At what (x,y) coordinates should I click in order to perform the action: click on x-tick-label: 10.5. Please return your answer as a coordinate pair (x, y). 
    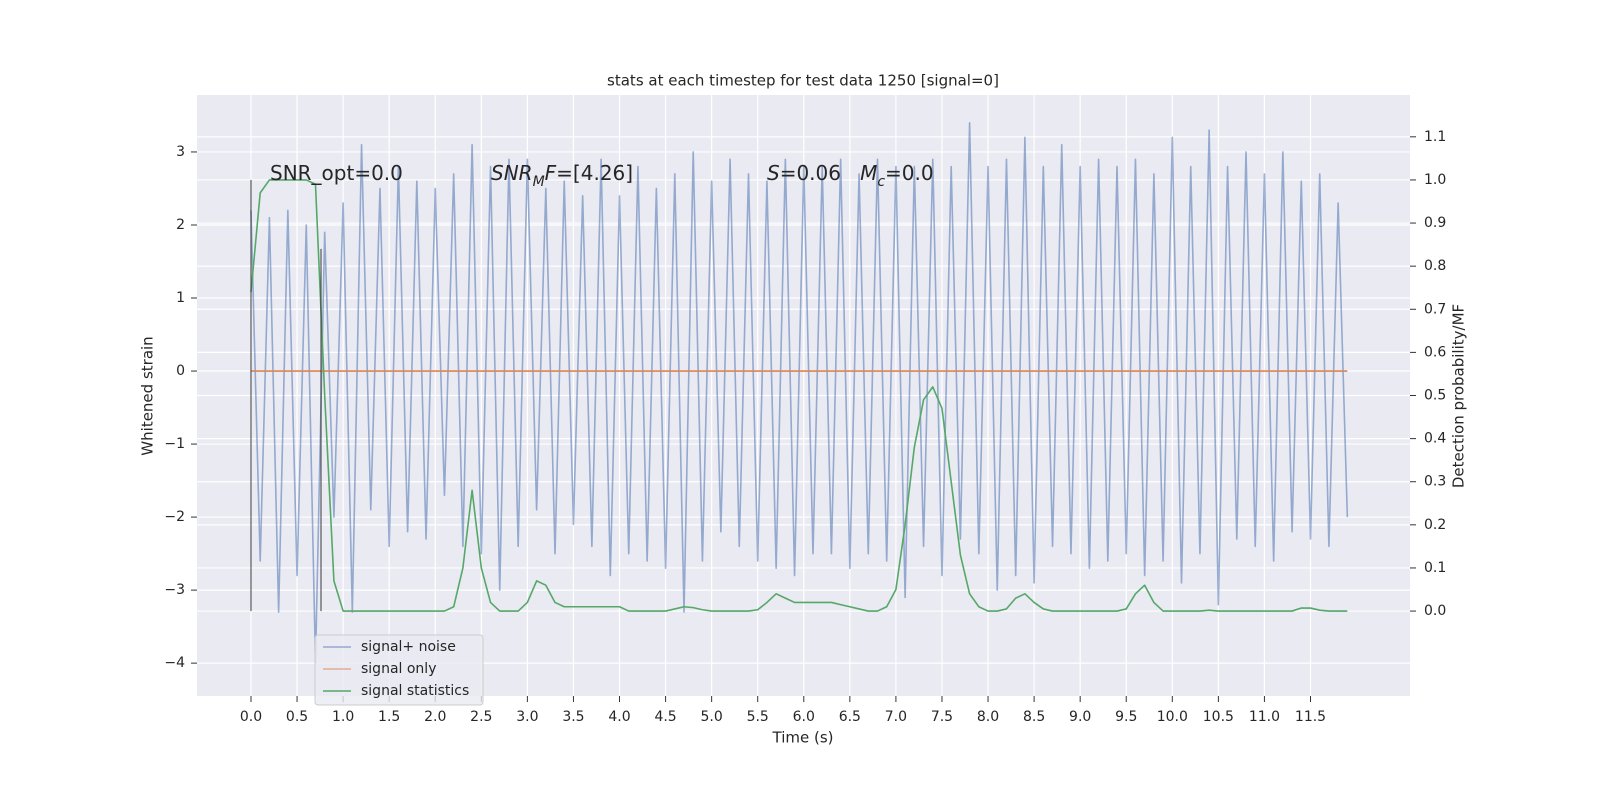
    Looking at the image, I should click on (1218, 717).